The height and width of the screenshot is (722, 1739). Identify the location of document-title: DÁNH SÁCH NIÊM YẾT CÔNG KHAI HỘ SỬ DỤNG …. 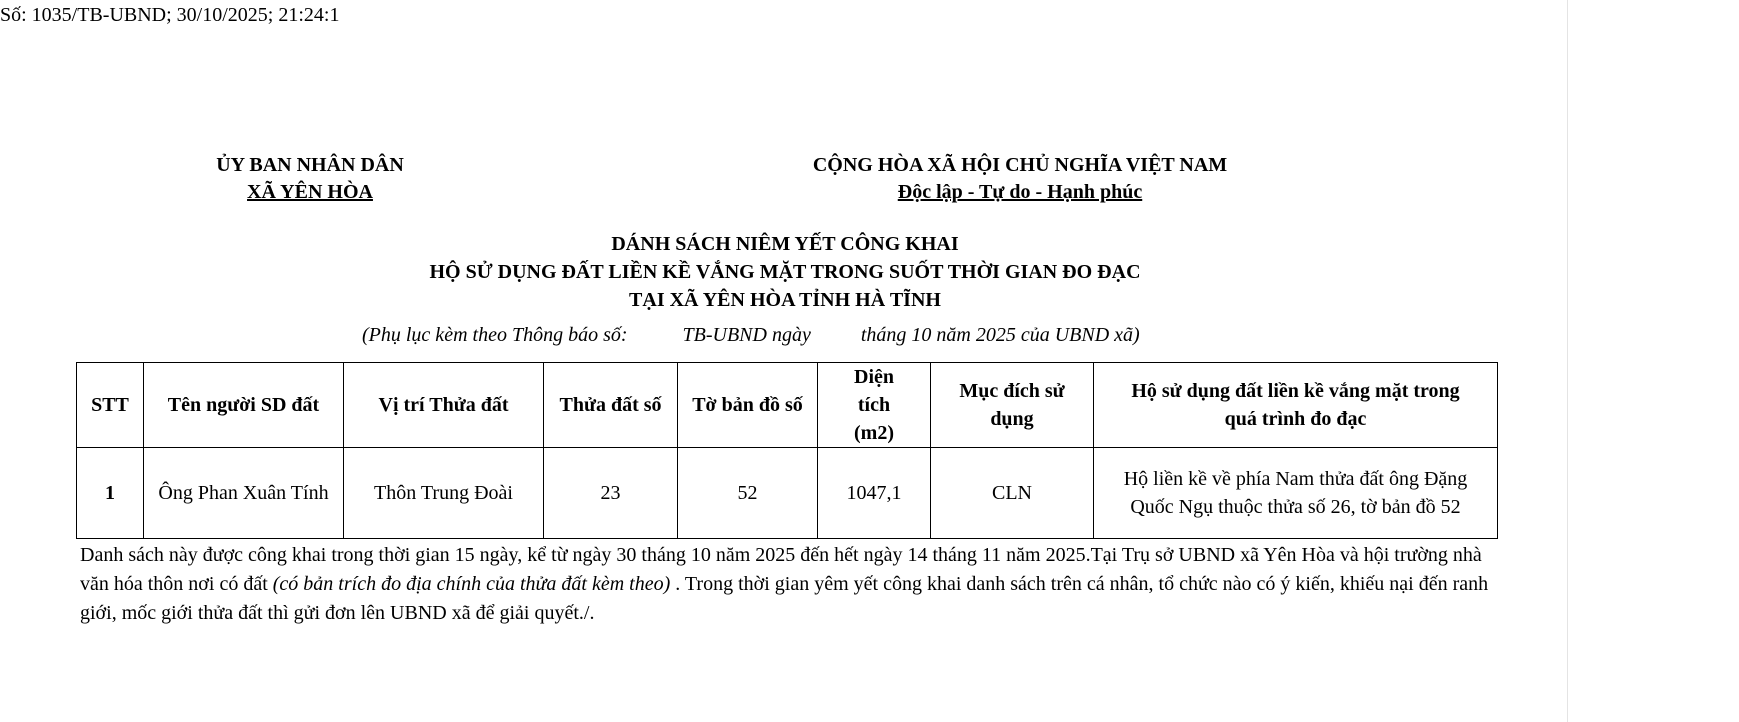
(785, 272).